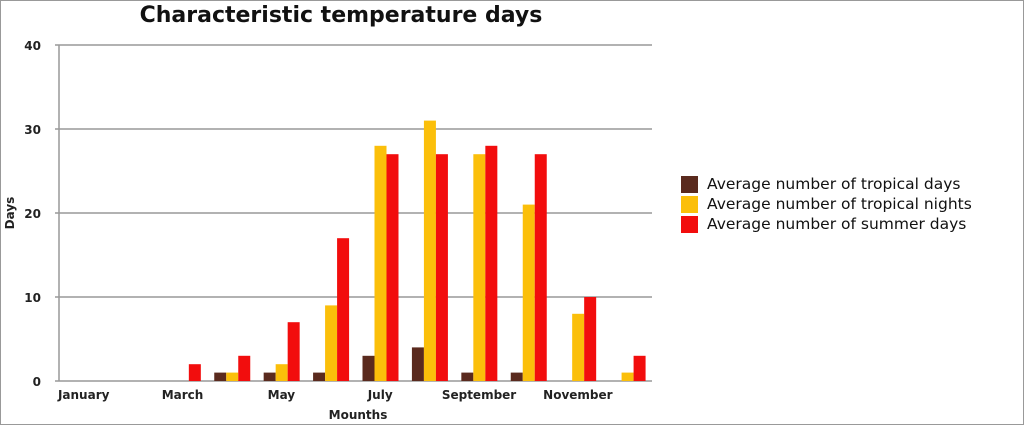 This screenshot has height=425, width=1024. Describe the element at coordinates (429, 250) in the screenshot. I see `bar-august-s2` at that location.